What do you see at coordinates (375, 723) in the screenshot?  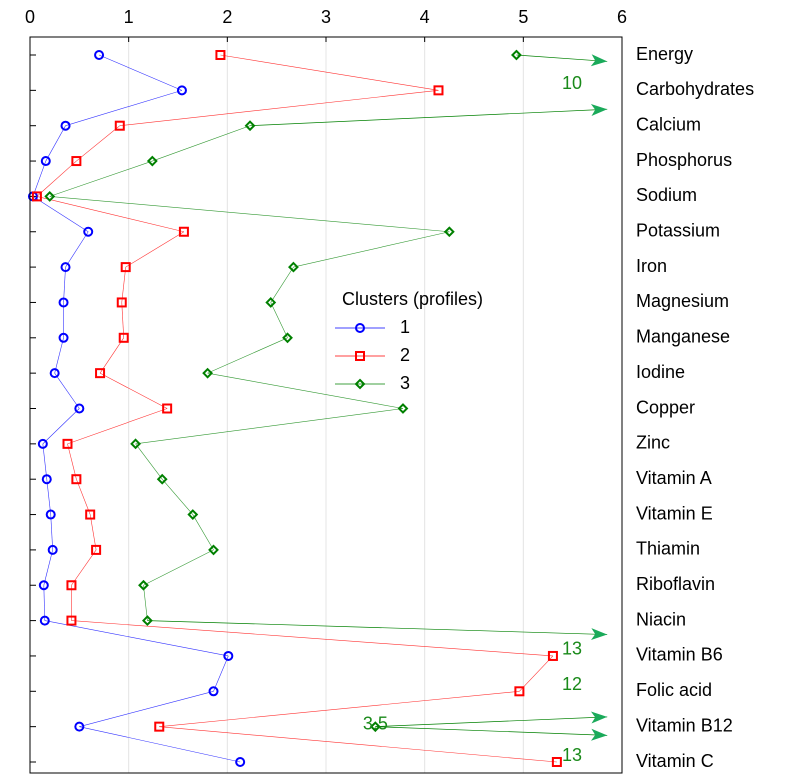 I see `value-label: 3.5` at bounding box center [375, 723].